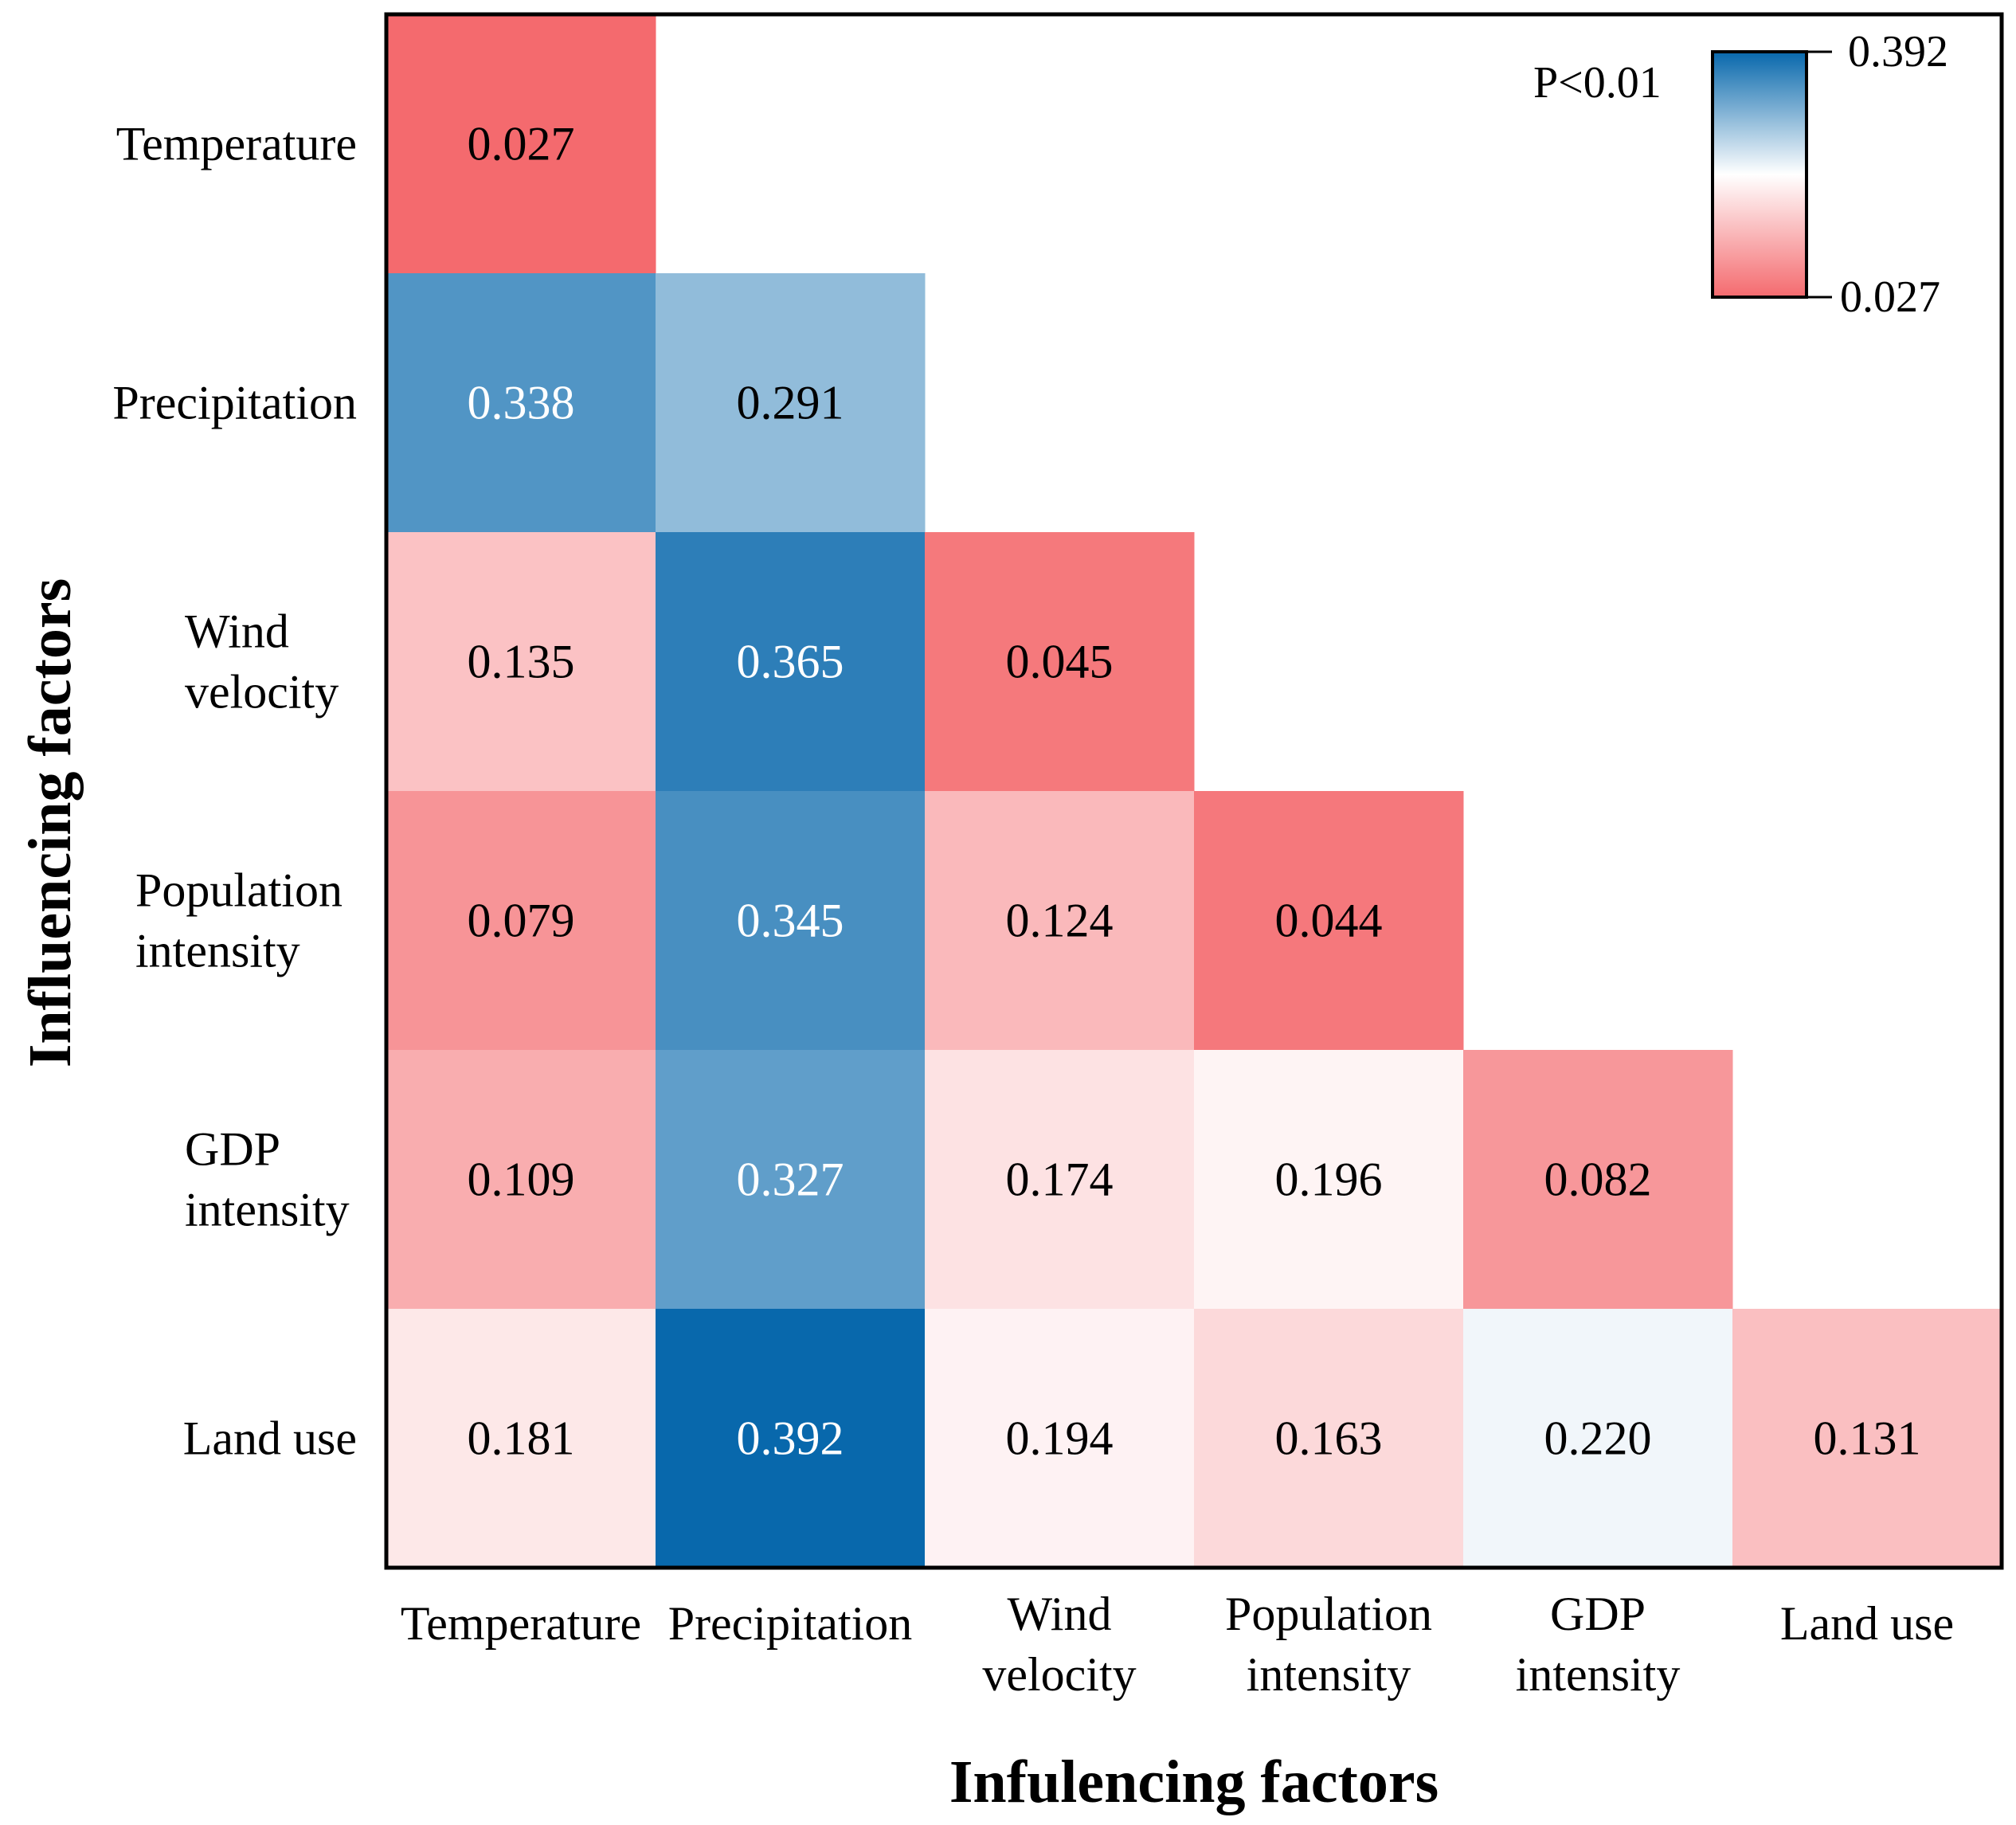 The width and height of the screenshot is (2016, 1825). I want to click on cell-value-label: 0.181, so click(522, 1438).